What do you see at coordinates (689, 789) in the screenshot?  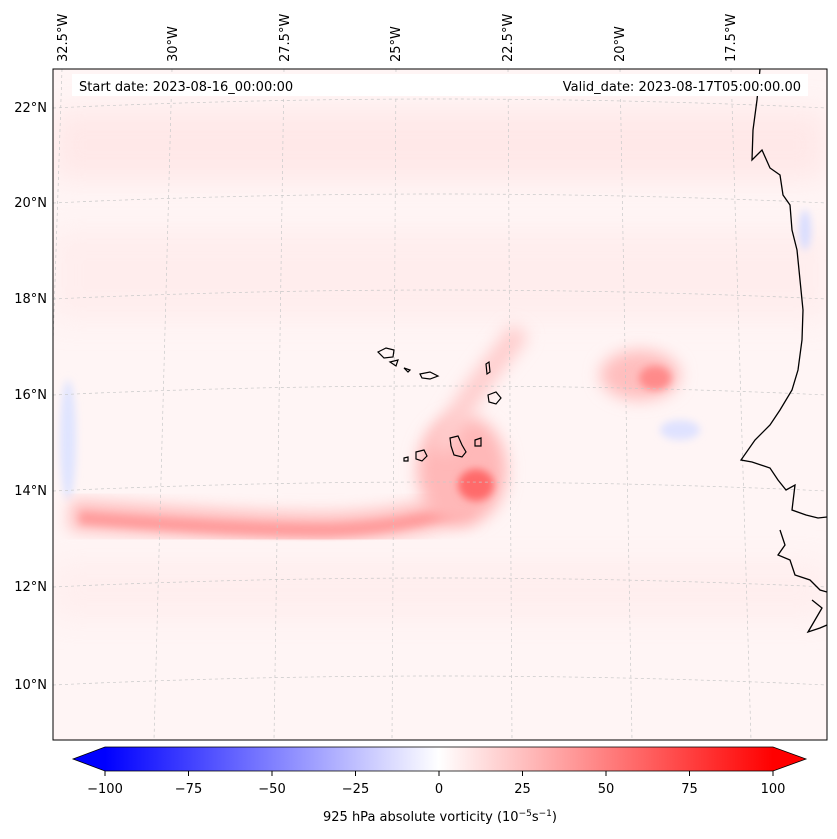 I see `colorbar-tick-label: 75` at bounding box center [689, 789].